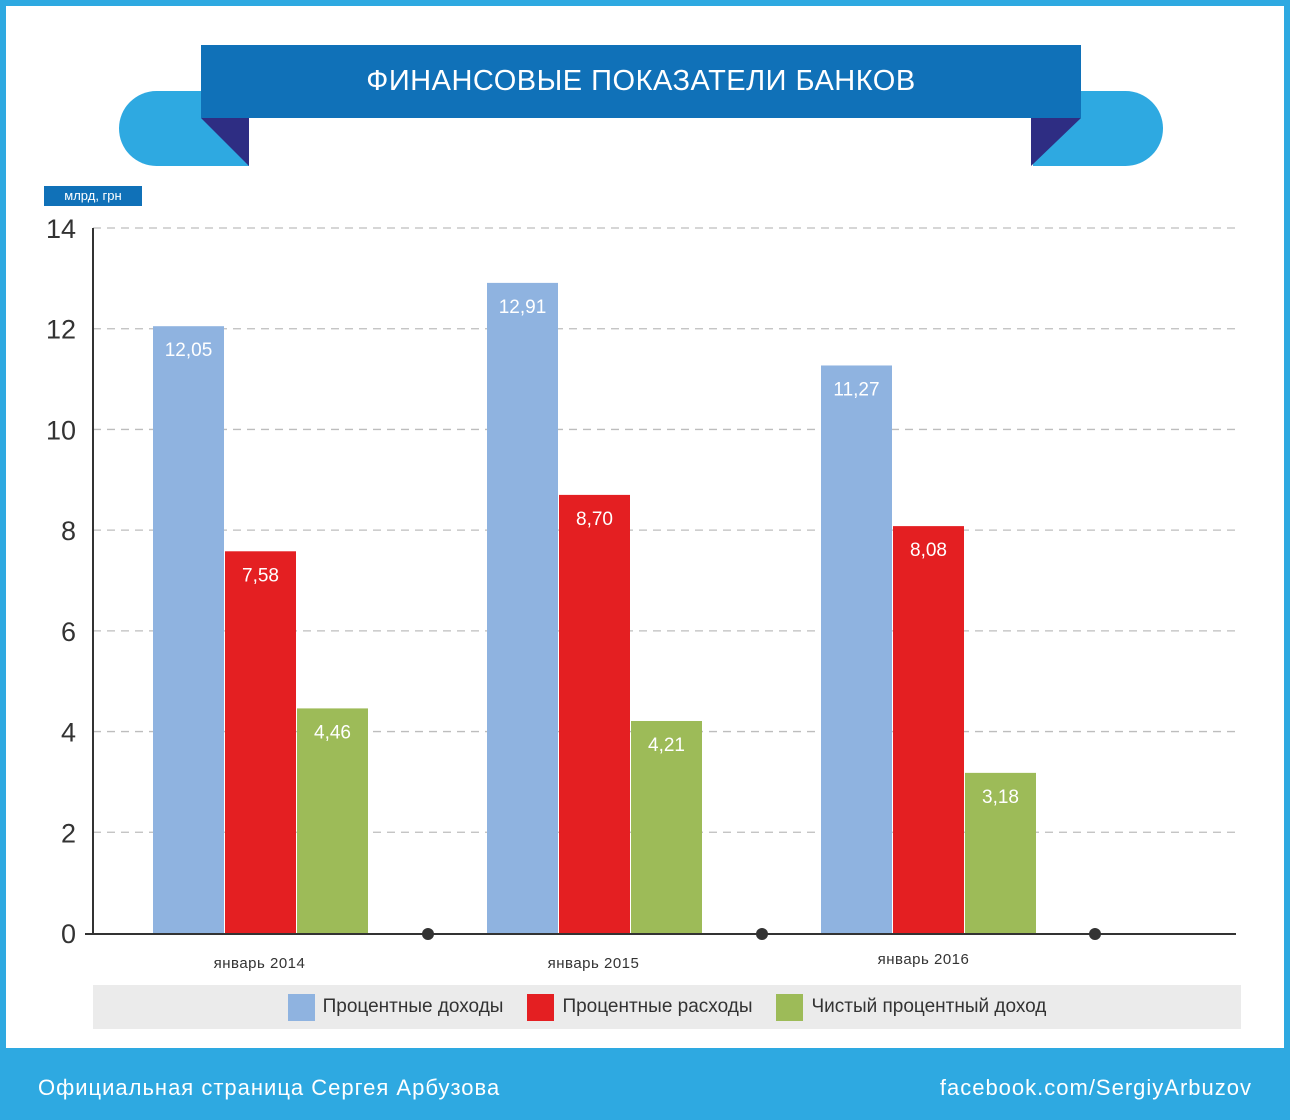  What do you see at coordinates (413, 1006) in the screenshot?
I see `legend-label: Процентные доходы` at bounding box center [413, 1006].